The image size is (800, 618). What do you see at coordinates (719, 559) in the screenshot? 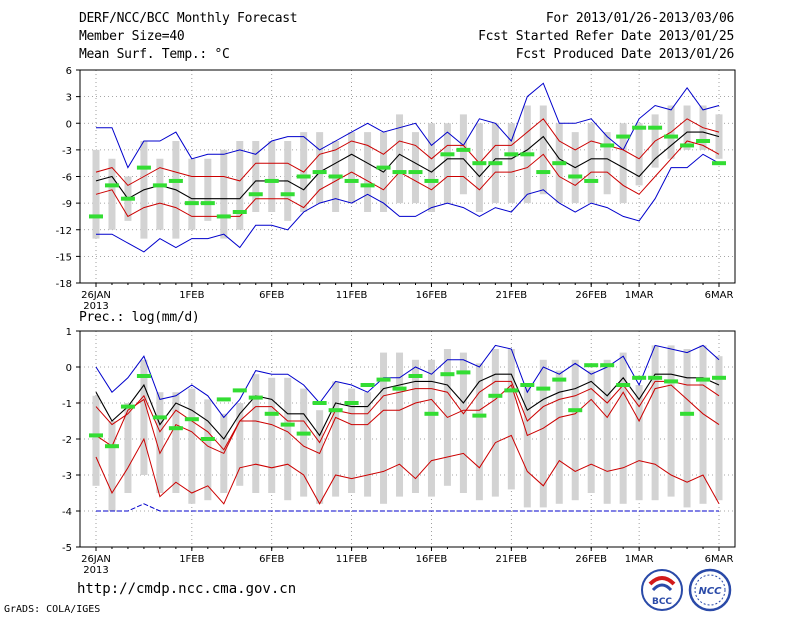
I see `prec-x-tick-label: 6MAR` at bounding box center [719, 559].